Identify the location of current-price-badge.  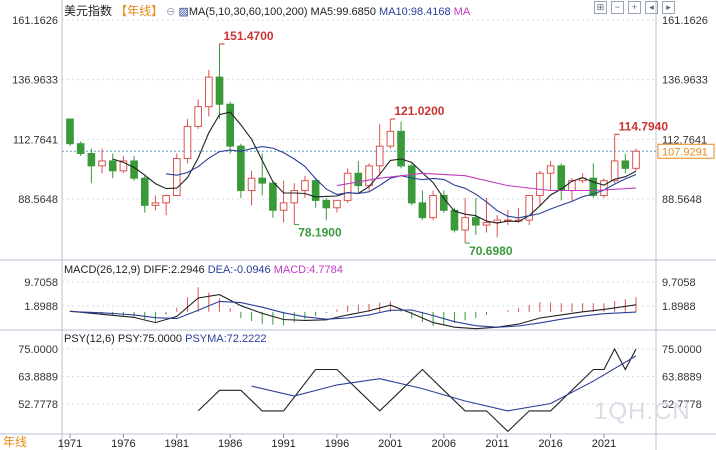
(686, 151).